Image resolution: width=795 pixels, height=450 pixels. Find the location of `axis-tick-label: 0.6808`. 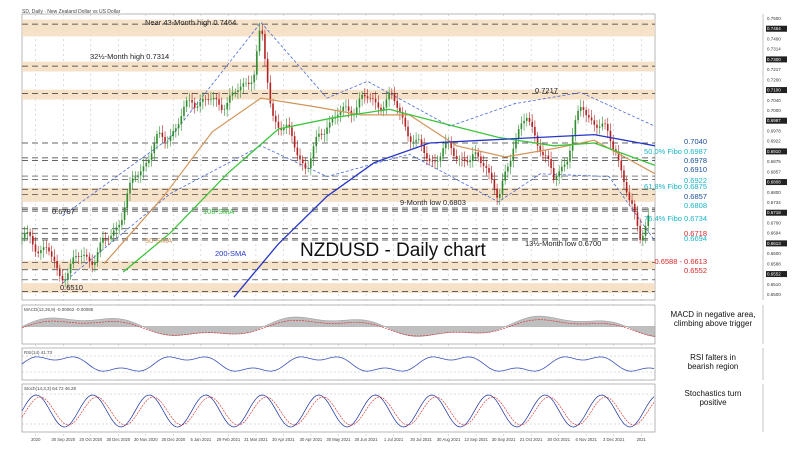

axis-tick-label: 0.6808 is located at coordinates (774, 182).